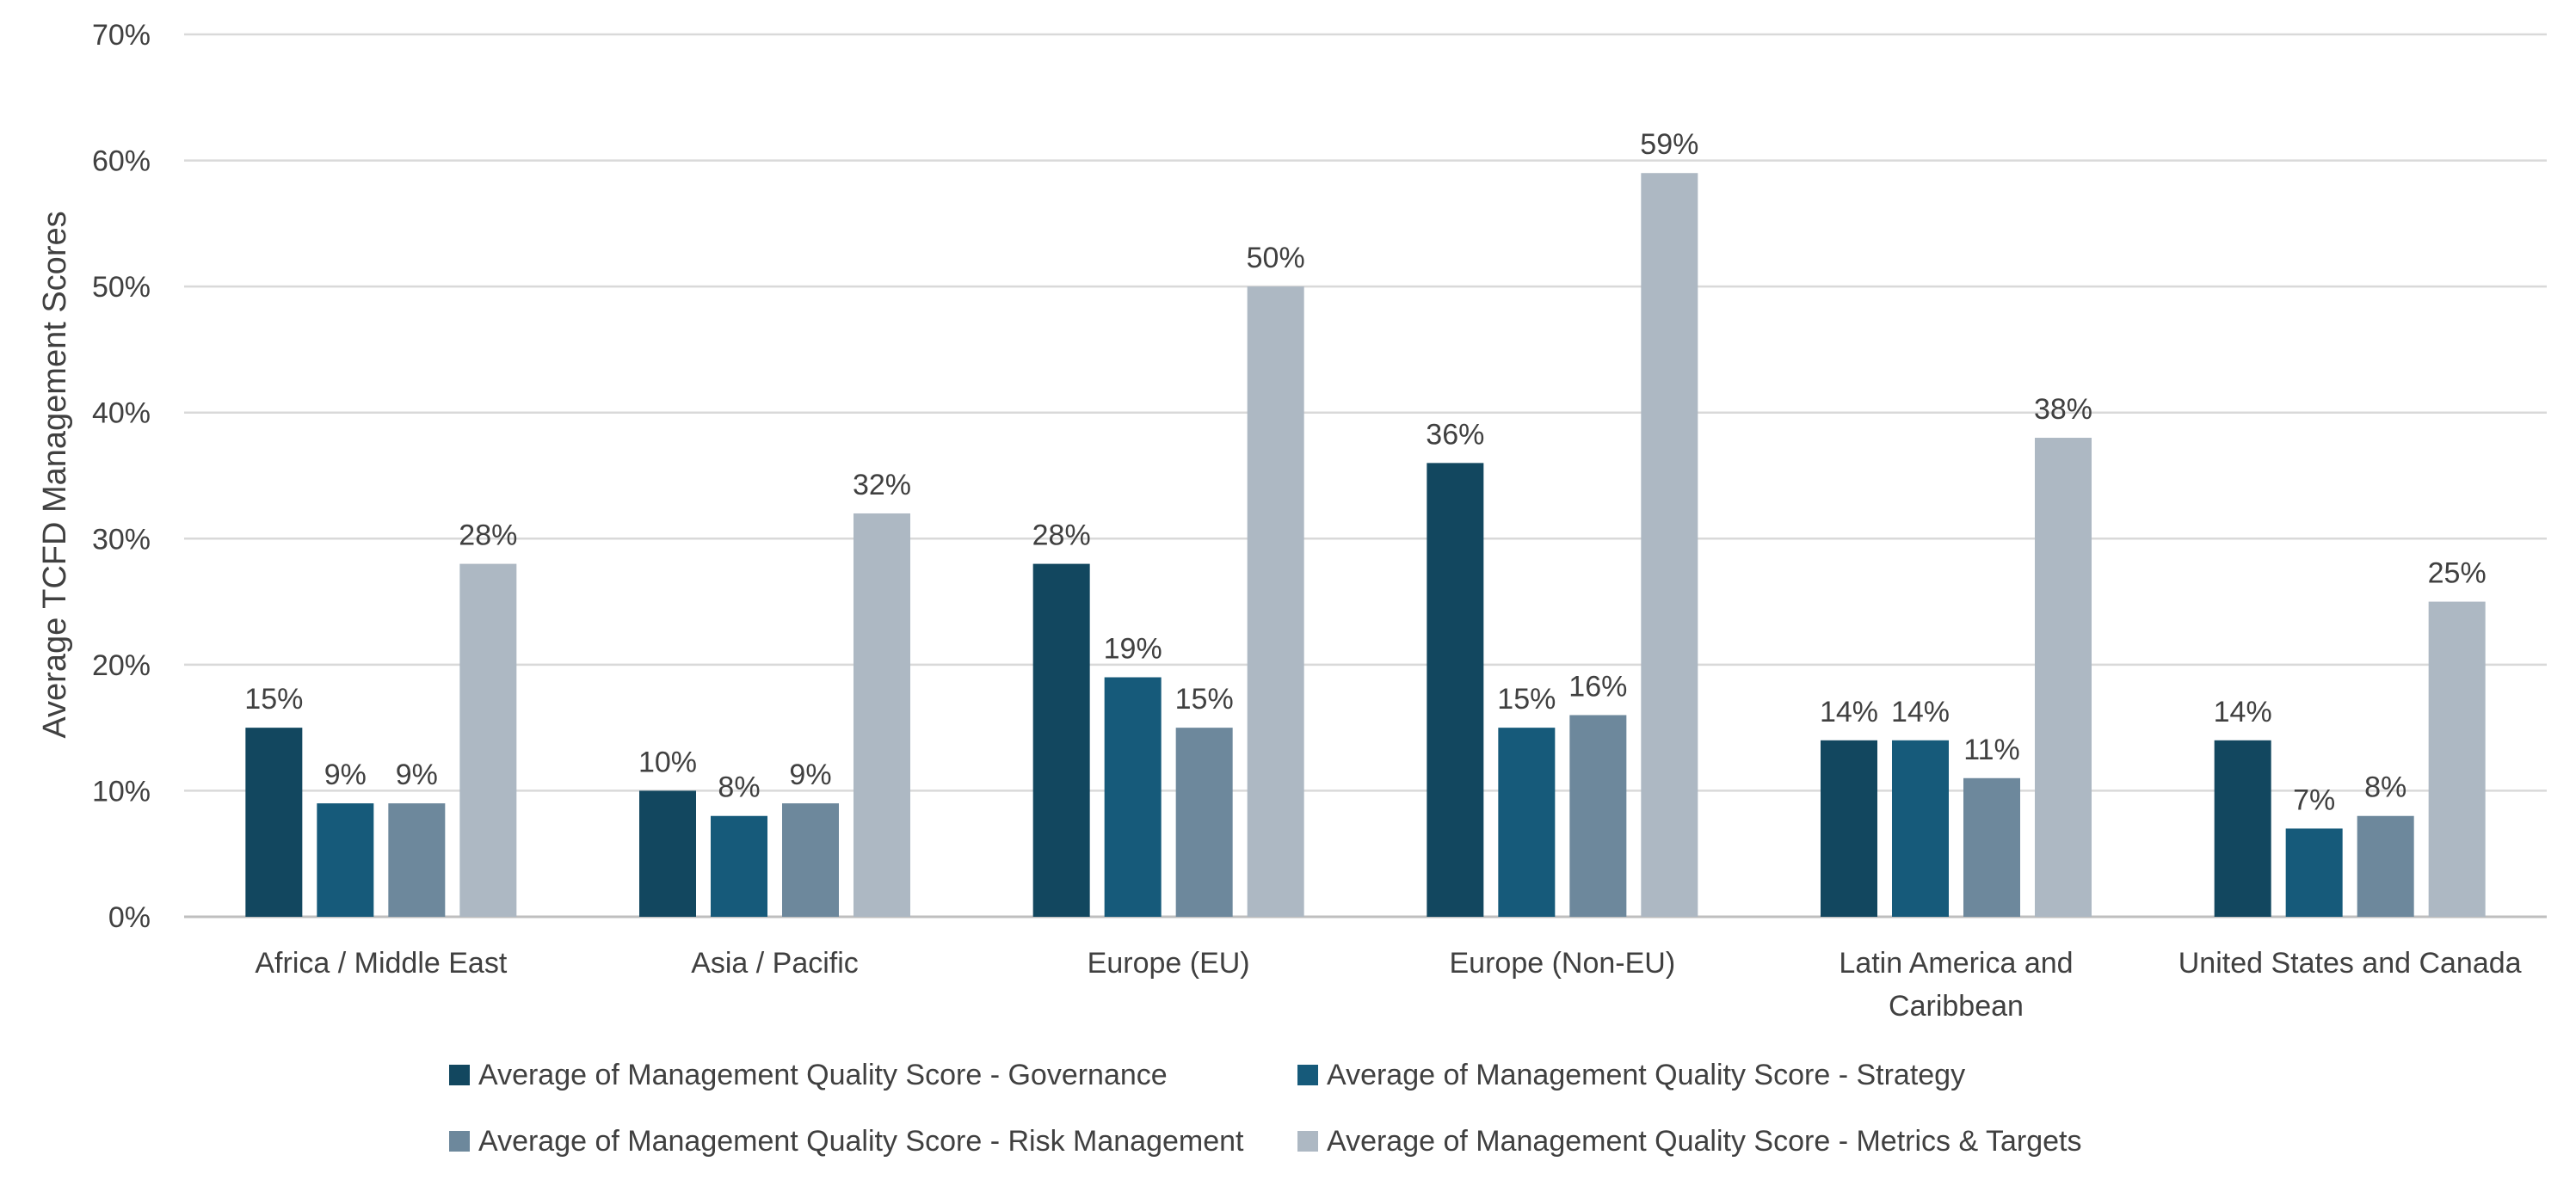  Describe the element at coordinates (381, 963) in the screenshot. I see `x-category-label: Africa / Middle East` at that location.